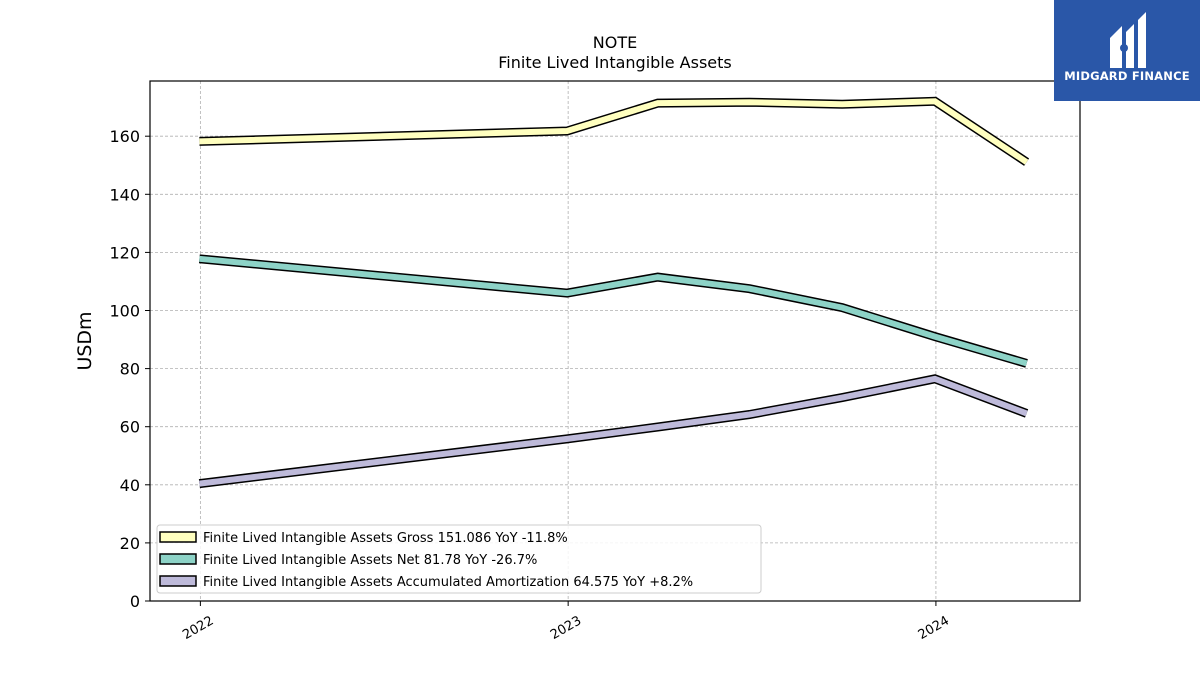 This screenshot has height=675, width=1200. I want to click on y-tick-label: 120, so click(124, 252).